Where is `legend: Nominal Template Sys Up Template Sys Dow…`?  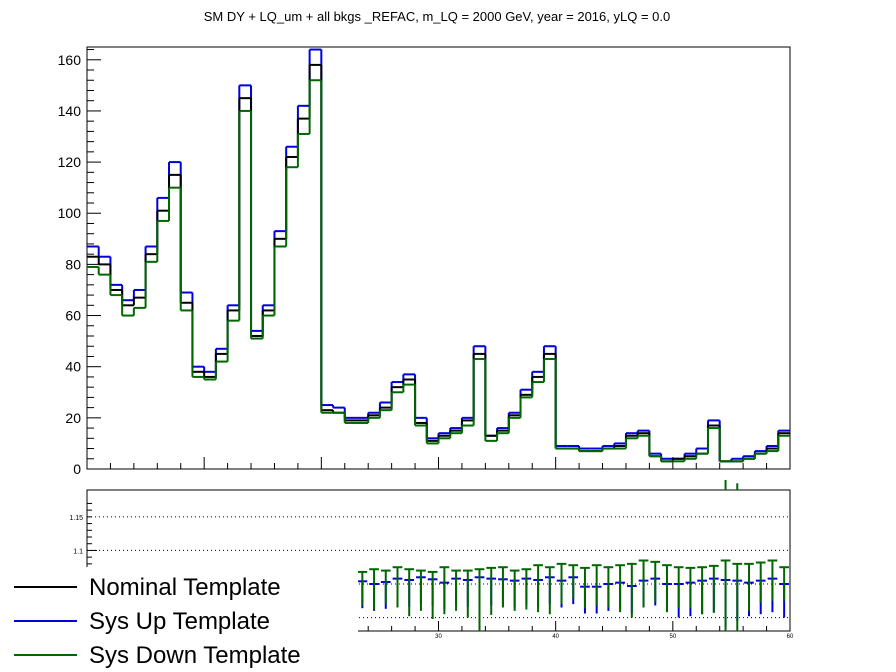
legend: Nominal Template Sys Up Template Sys Dow… is located at coordinates (179, 619).